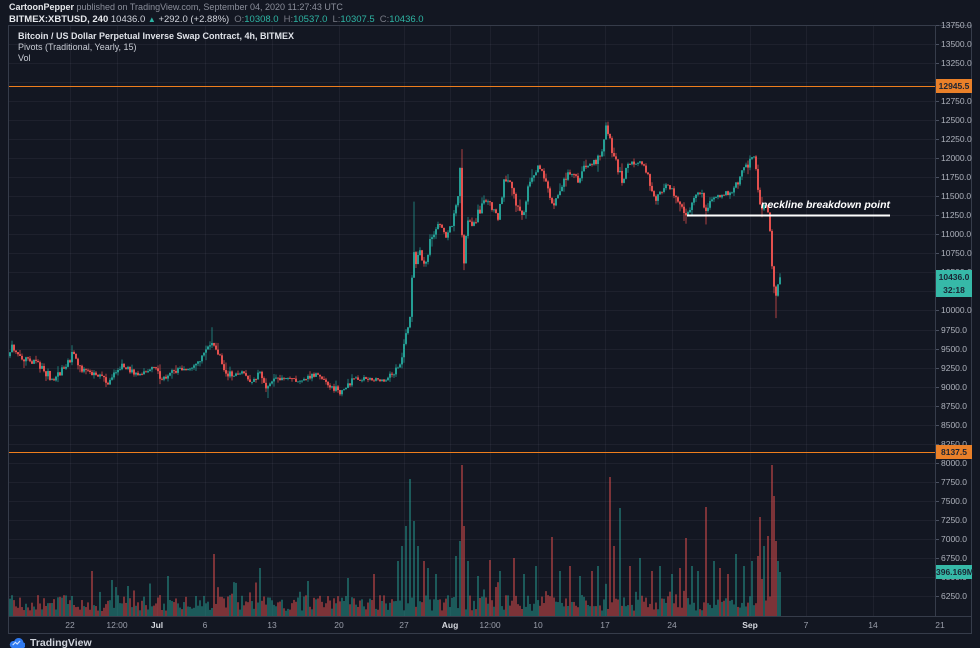 The width and height of the screenshot is (980, 648). Describe the element at coordinates (406, 19) in the screenshot. I see `close-value: 10436.0` at that location.